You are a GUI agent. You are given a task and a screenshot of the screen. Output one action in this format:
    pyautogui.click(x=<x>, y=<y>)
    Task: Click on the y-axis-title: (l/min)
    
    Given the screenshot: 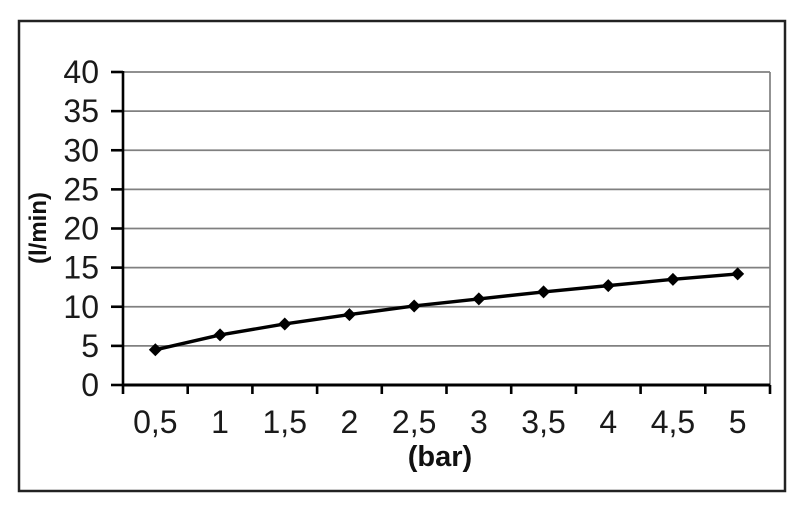 What is the action you would take?
    pyautogui.click(x=38, y=228)
    